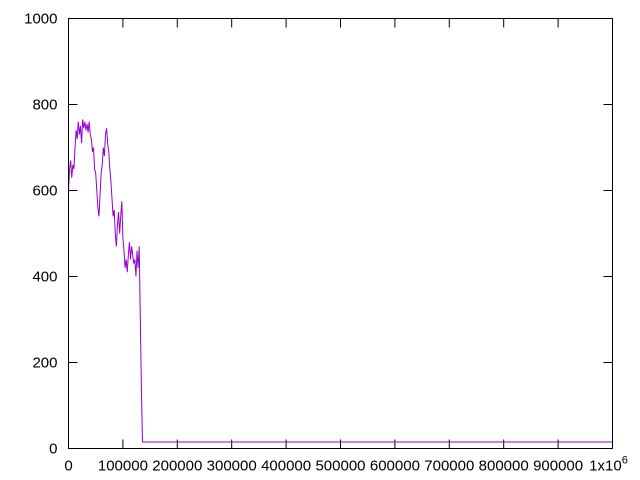 This screenshot has height=480, width=640. I want to click on y-tick-label: 600, so click(44, 191).